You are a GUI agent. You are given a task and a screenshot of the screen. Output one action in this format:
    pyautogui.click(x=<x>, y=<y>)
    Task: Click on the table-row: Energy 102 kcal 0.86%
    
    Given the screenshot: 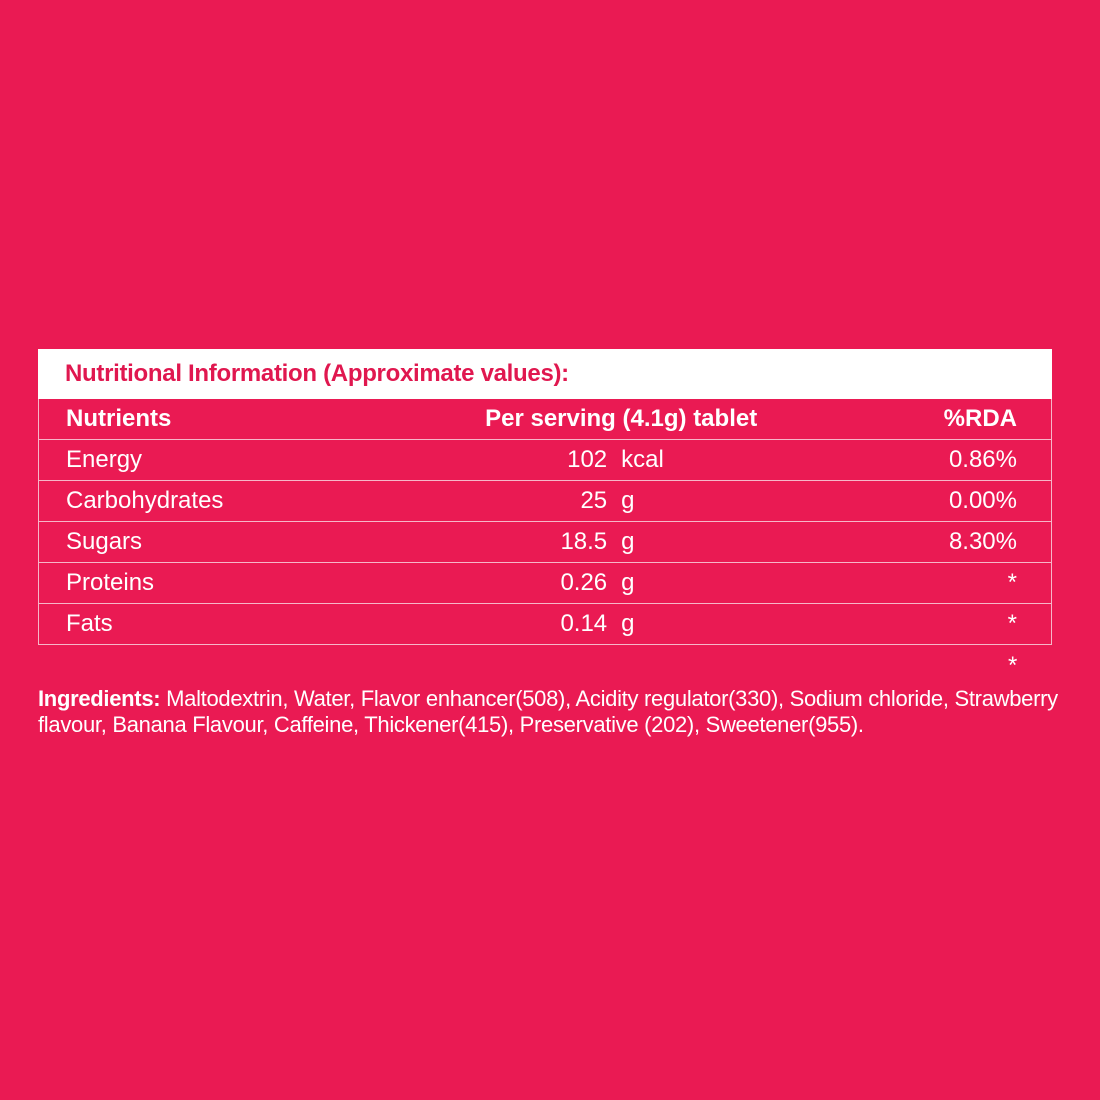 What is the action you would take?
    pyautogui.click(x=545, y=460)
    